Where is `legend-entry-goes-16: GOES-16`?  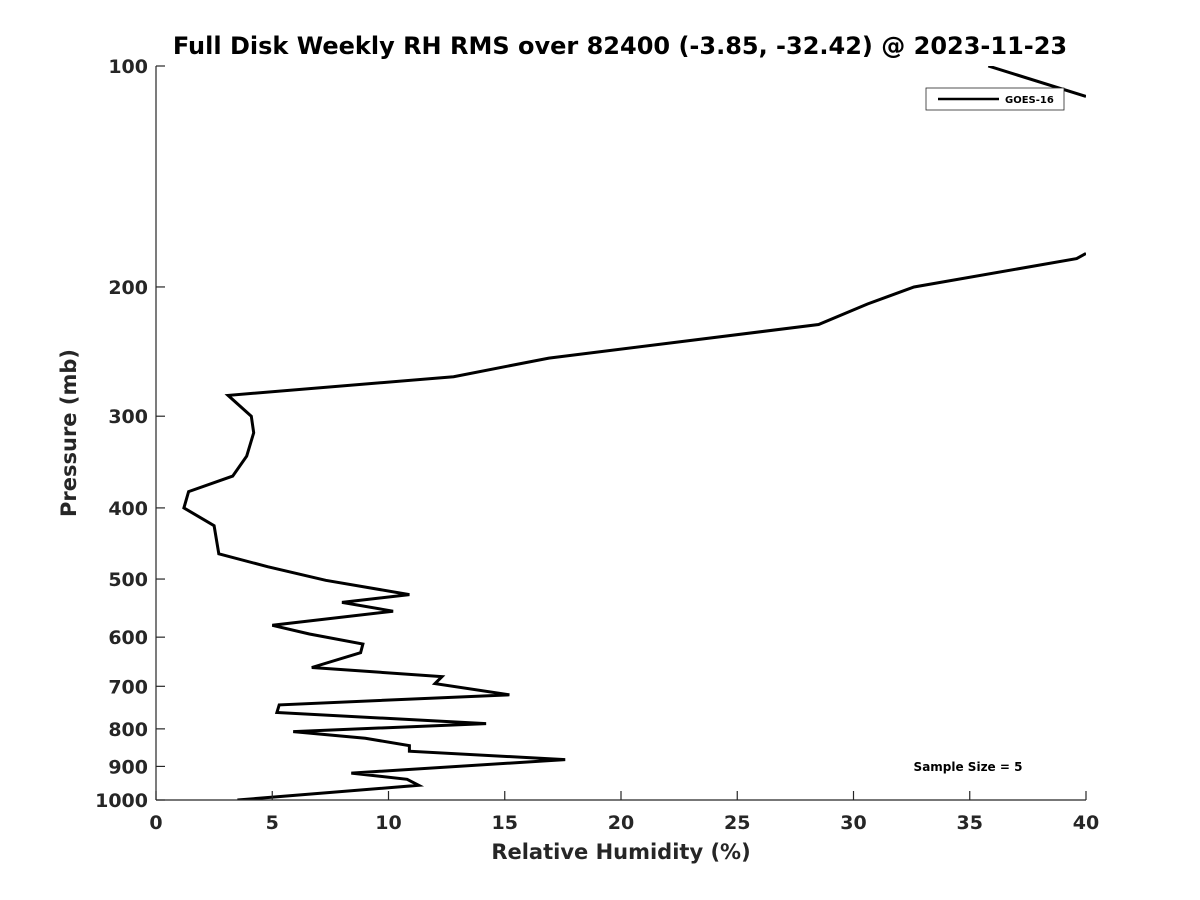 legend-entry-goes-16: GOES-16 is located at coordinates (1029, 100).